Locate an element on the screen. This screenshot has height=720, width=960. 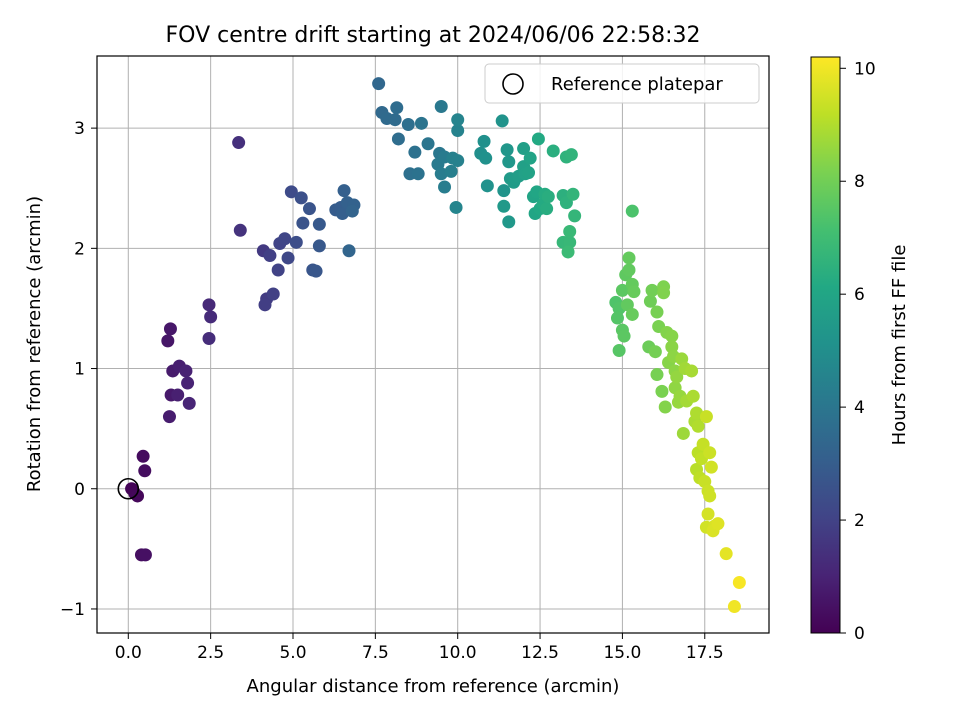
y-tick-label: 3 is located at coordinates (79, 129).